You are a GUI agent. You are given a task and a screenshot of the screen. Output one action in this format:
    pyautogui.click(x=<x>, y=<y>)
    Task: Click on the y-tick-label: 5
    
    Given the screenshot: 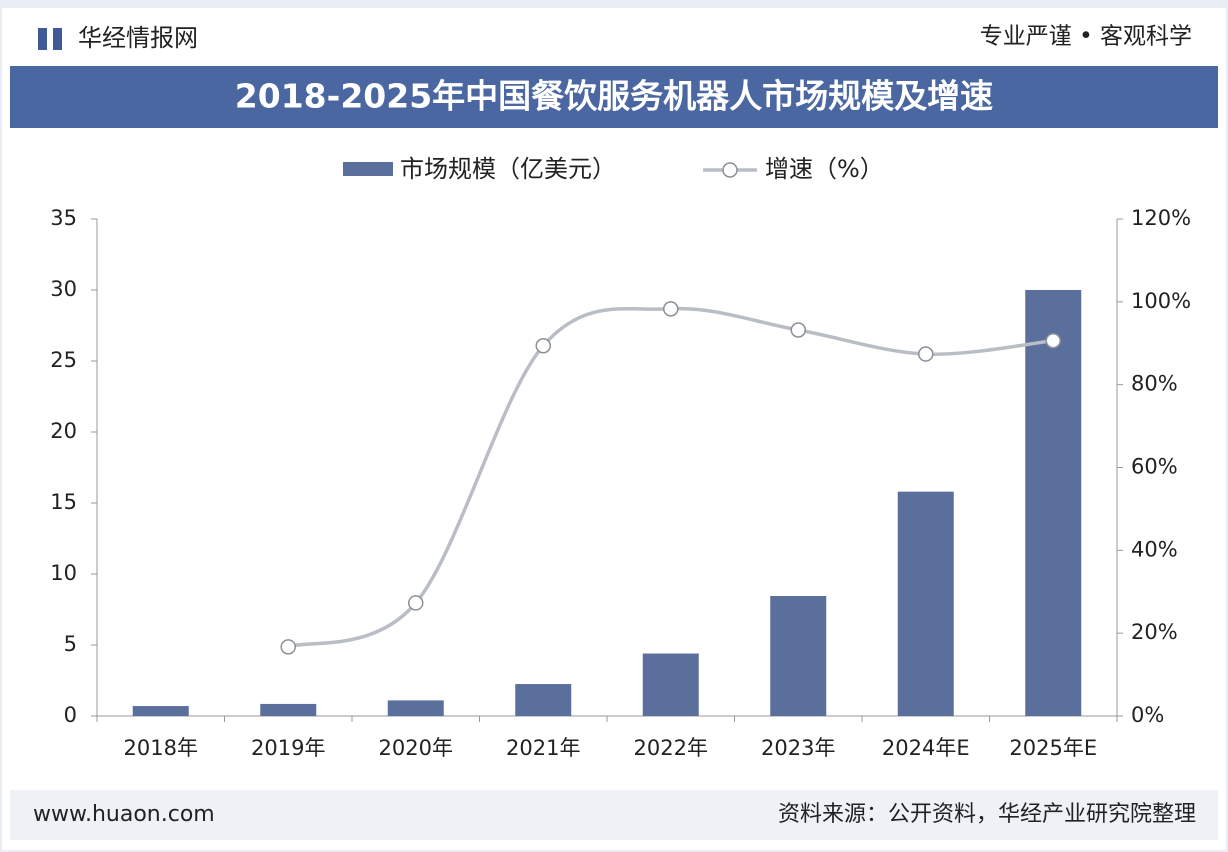 What is the action you would take?
    pyautogui.click(x=70, y=644)
    